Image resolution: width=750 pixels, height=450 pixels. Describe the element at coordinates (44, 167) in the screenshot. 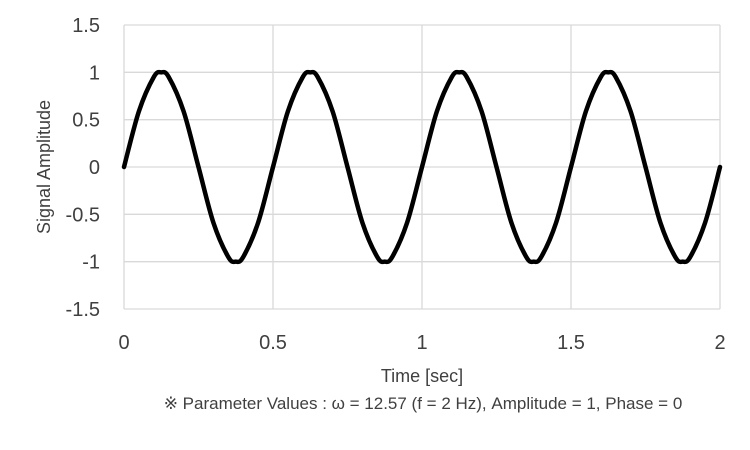

I see `y-axis-title: Signal Amplitude` at that location.